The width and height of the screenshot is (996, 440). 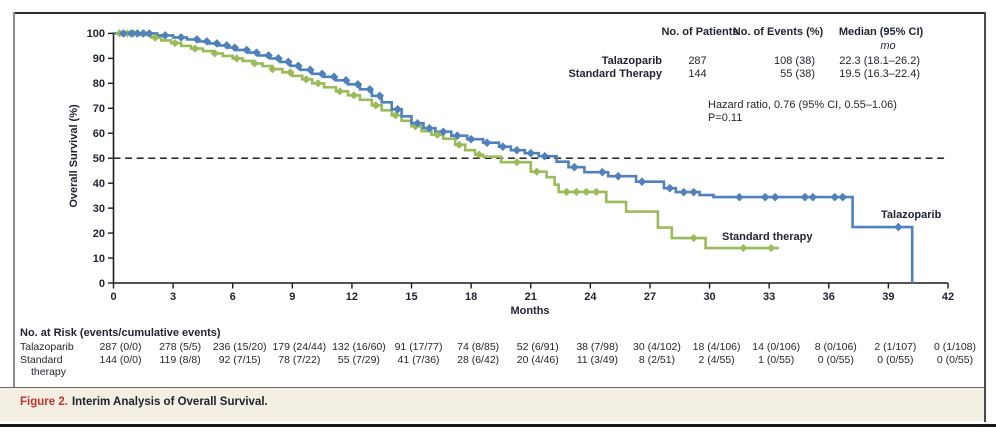 What do you see at coordinates (418, 360) in the screenshot?
I see `at-risk-cell: 41 (7/36)` at bounding box center [418, 360].